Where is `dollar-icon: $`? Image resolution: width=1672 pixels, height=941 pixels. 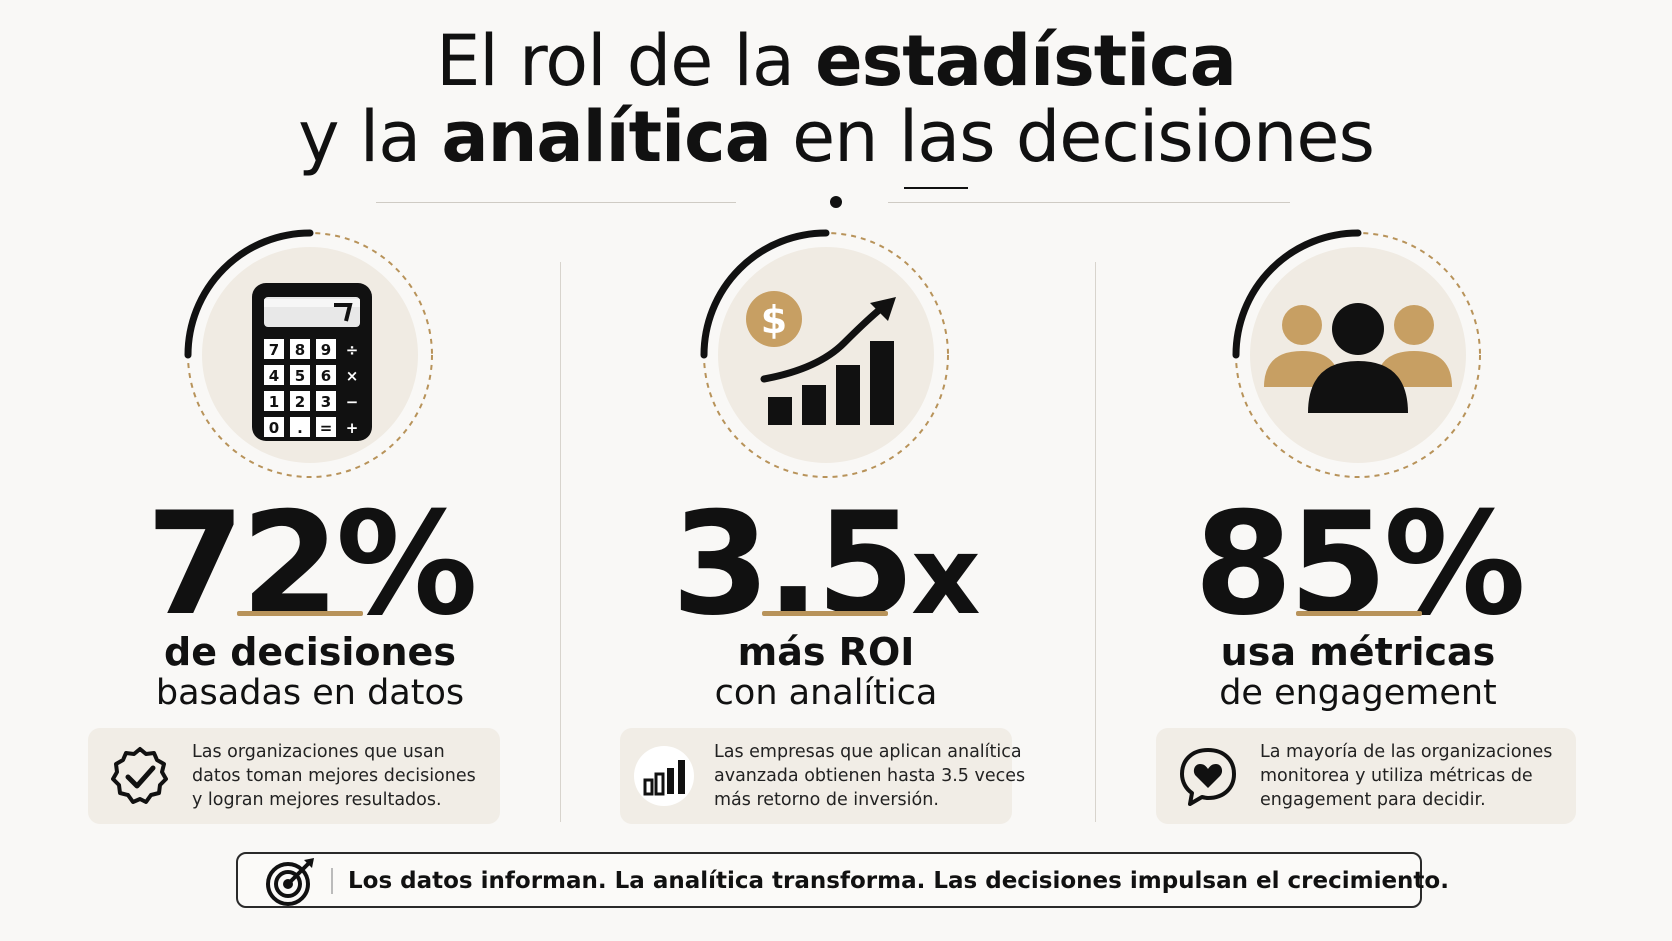
dollar-icon: $ is located at coordinates (774, 320).